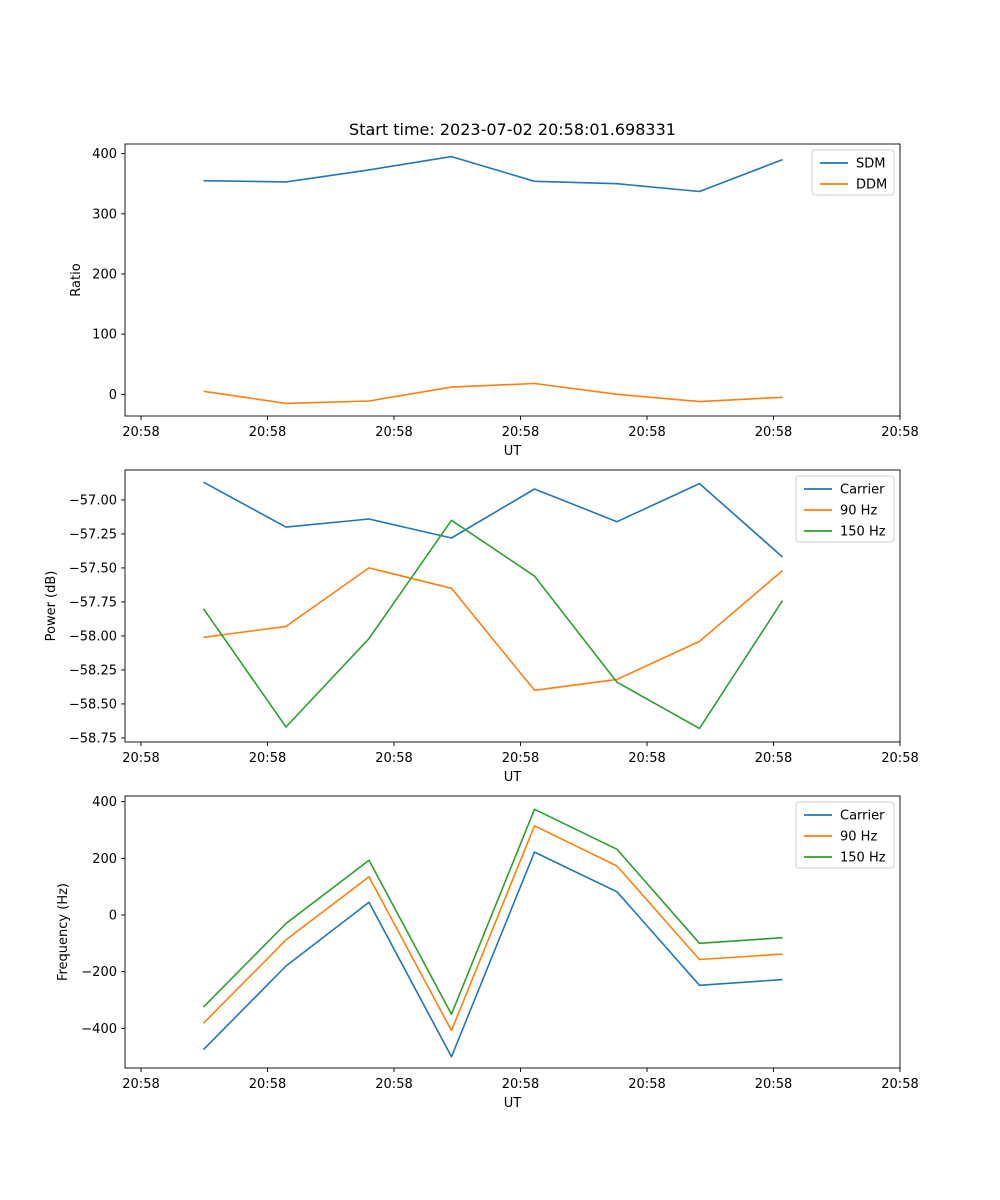 The height and width of the screenshot is (1200, 1000). I want to click on legend-label: SDM, so click(870, 164).